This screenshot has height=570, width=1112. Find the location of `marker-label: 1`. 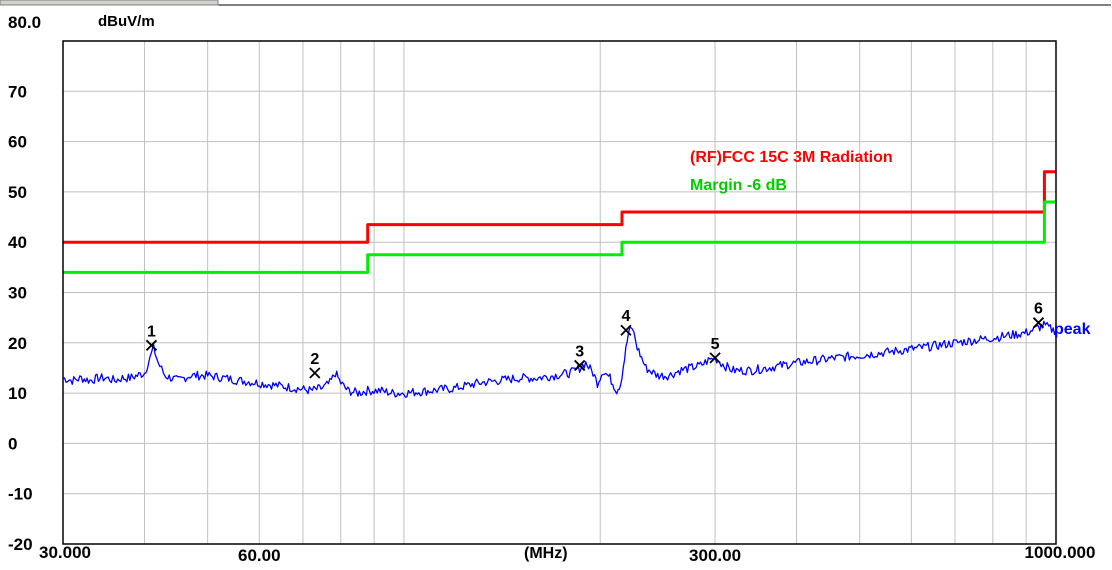

marker-label: 1 is located at coordinates (151, 331).